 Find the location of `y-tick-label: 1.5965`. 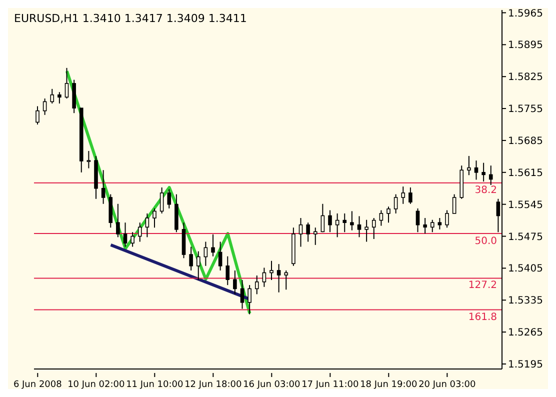

y-tick-label: 1.5965 is located at coordinates (525, 14).